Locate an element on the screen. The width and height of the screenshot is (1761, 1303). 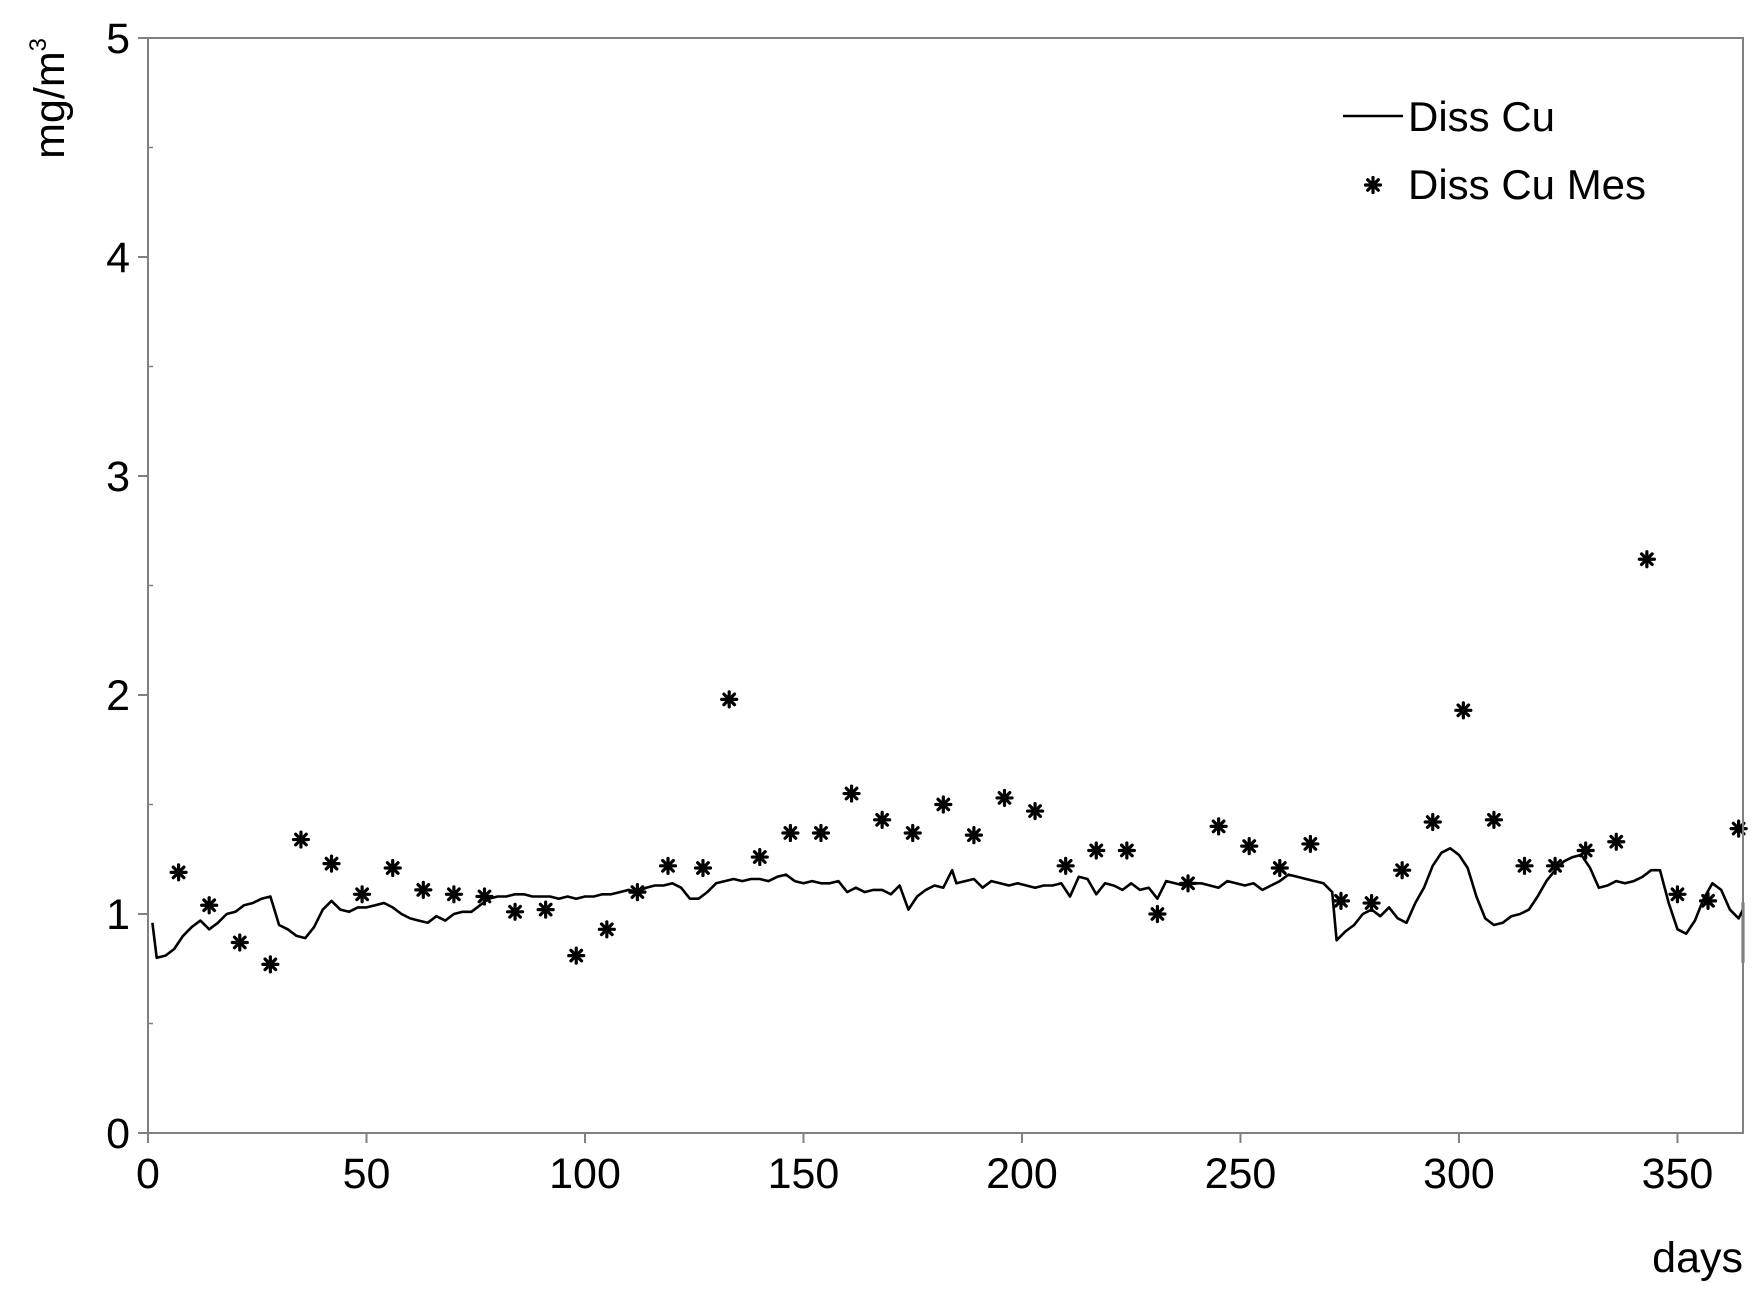
y-axis-title: mg/m3 is located at coordinates (49, 98).